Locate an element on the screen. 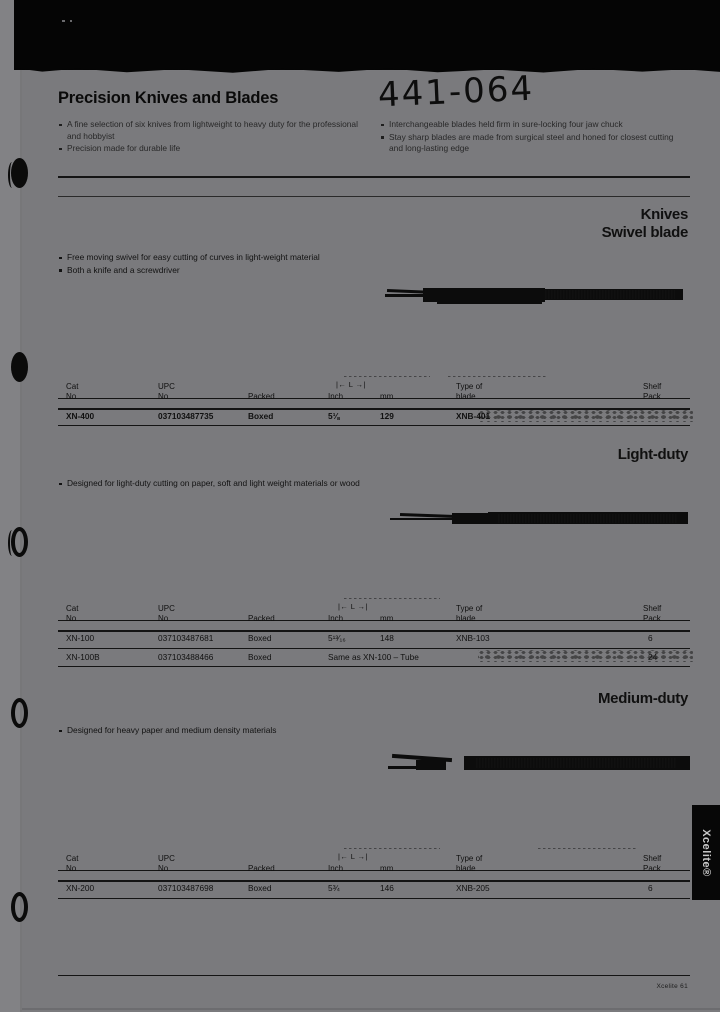 Image resolution: width=720 pixels, height=1012 pixels. header-divider is located at coordinates (374, 177).